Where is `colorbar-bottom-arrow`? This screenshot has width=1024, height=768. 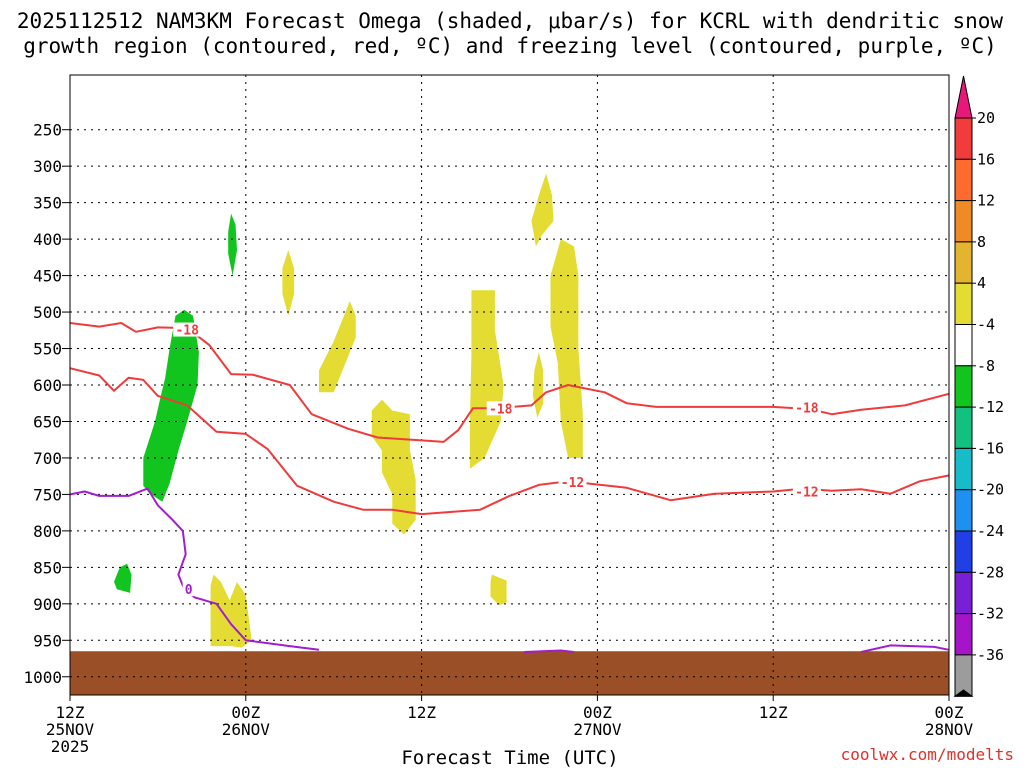 colorbar-bottom-arrow is located at coordinates (963, 693).